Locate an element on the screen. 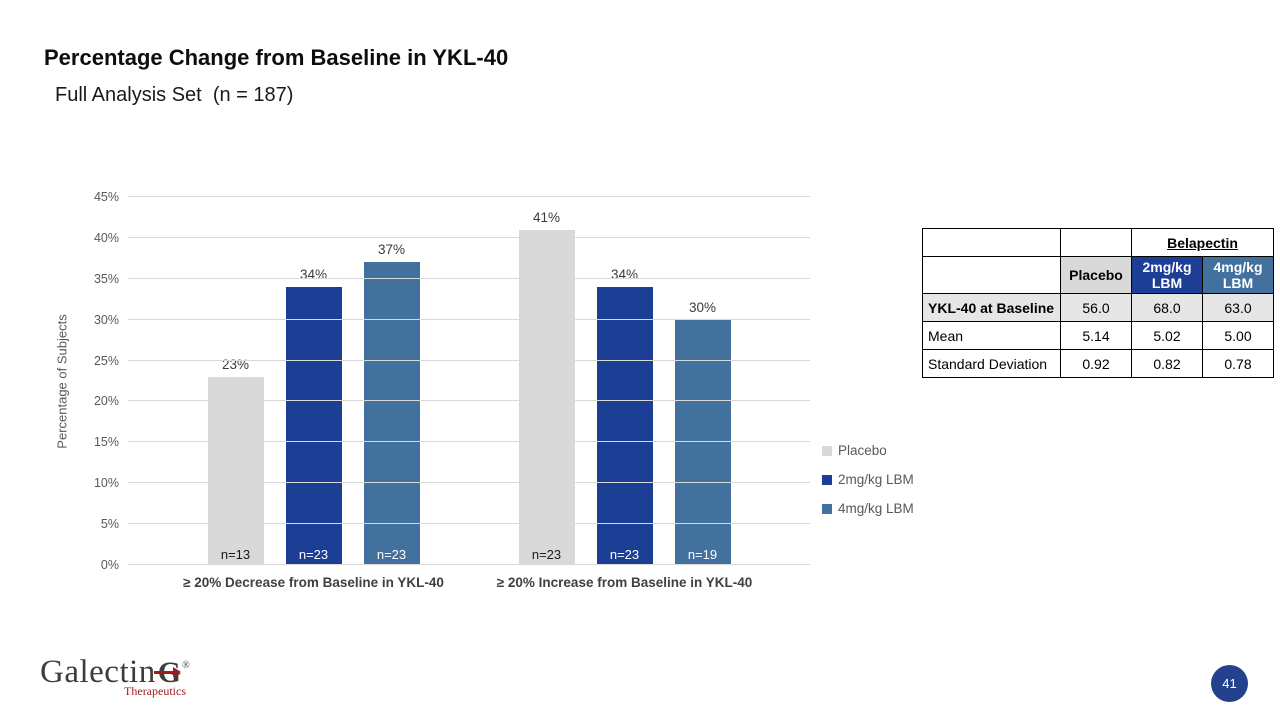 This screenshot has height=720, width=1280. page-number: 41 is located at coordinates (1229, 683).